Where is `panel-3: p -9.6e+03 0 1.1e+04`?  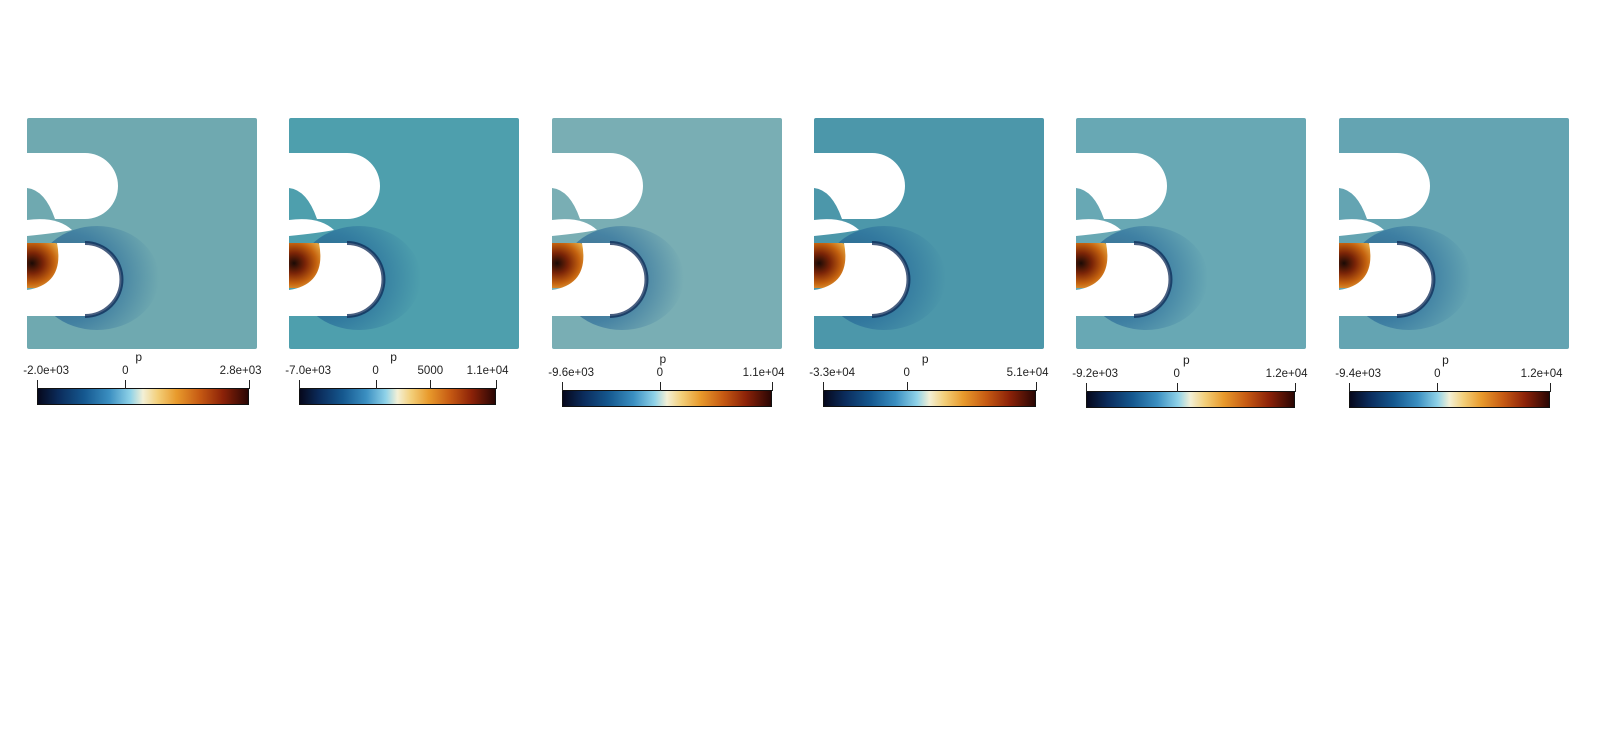 panel-3: p -9.6e+03 0 1.1e+04 is located at coordinates (680, 210).